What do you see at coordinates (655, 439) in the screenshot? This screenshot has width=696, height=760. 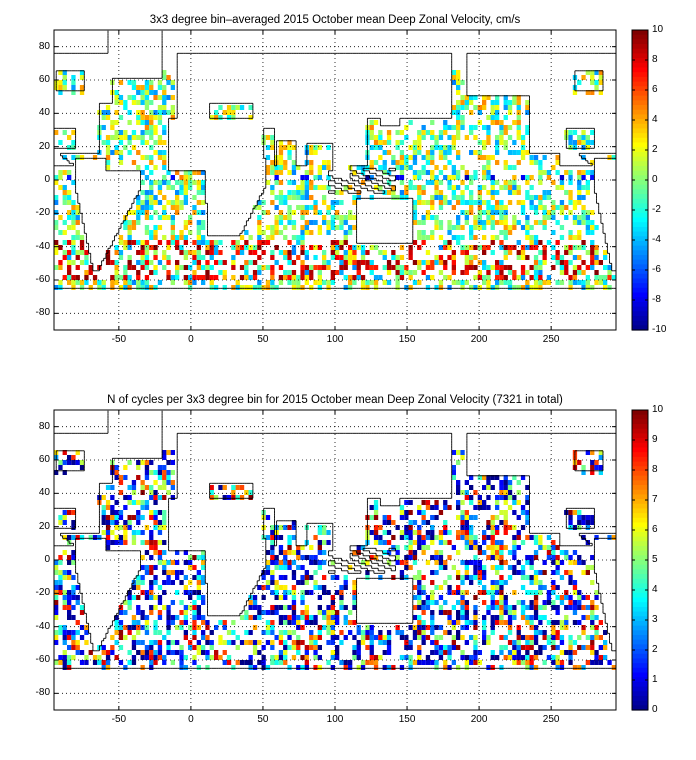 I see `tick-label: 9` at bounding box center [655, 439].